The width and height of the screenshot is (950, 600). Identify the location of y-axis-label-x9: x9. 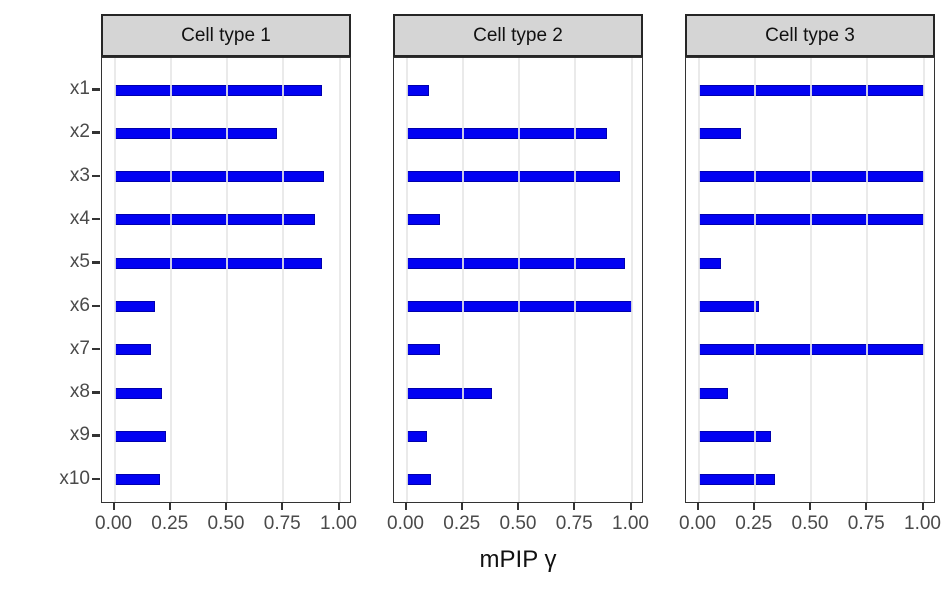
(79, 435).